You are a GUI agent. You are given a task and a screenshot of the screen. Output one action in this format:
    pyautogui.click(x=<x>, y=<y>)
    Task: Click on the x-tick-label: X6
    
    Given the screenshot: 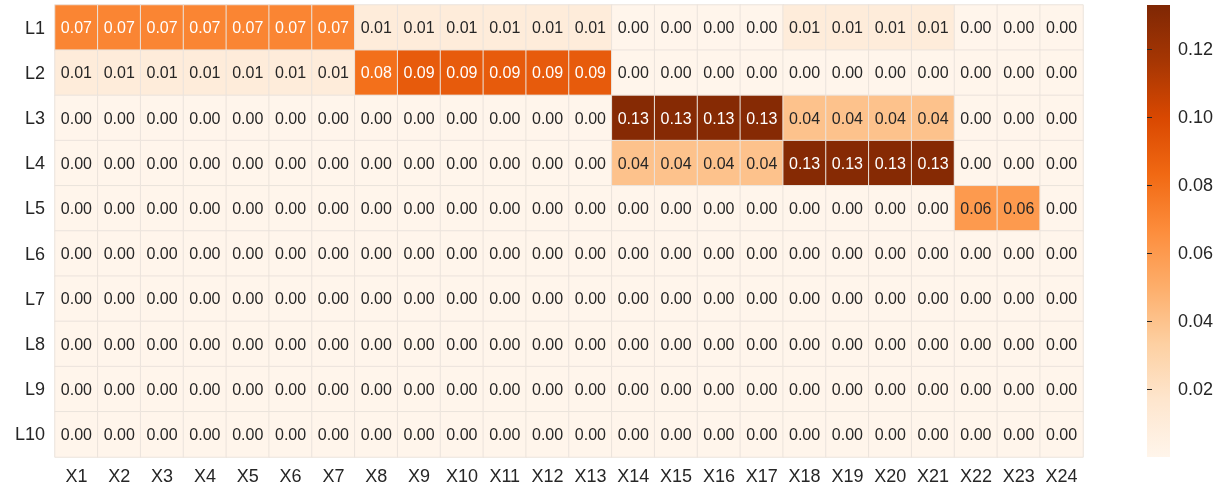 What is the action you would take?
    pyautogui.click(x=290, y=476)
    